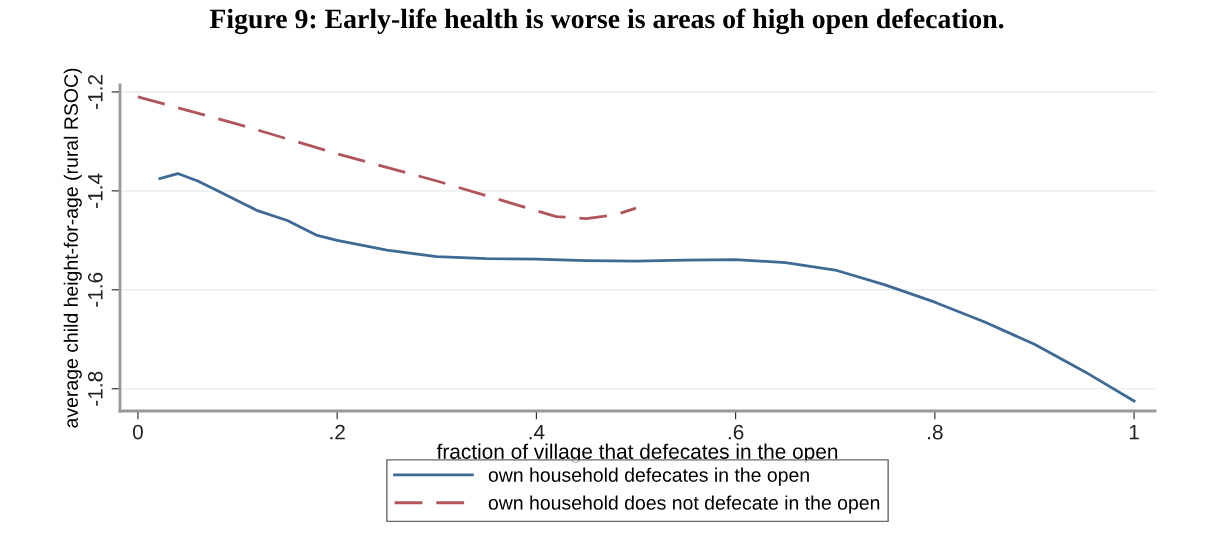 This screenshot has height=533, width=1214. I want to click on x-axis-title: fraction of village that defecates in the open, so click(637, 453).